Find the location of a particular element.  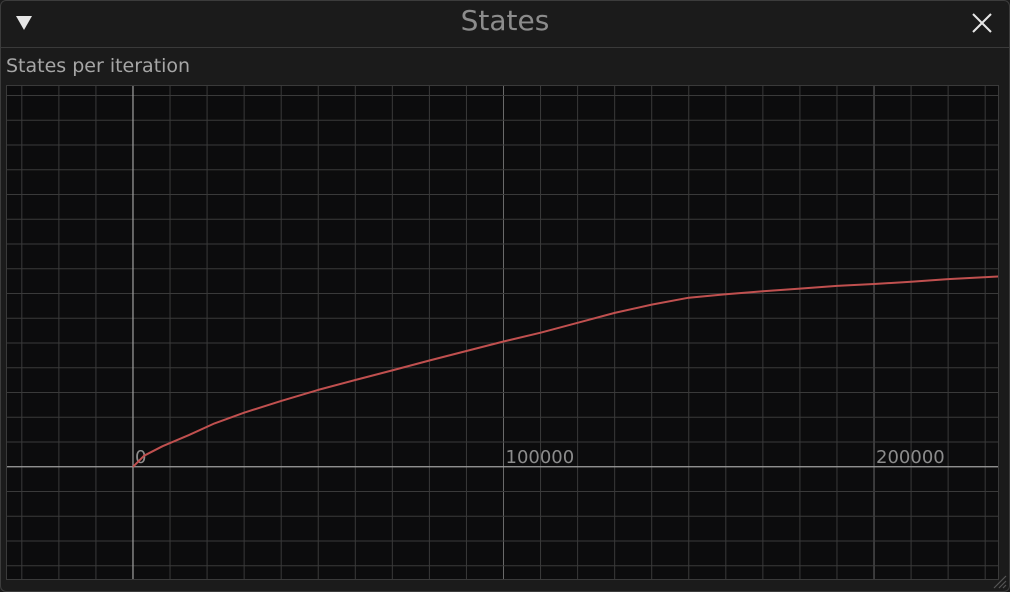

resize-grip-icon is located at coordinates (999, 581).